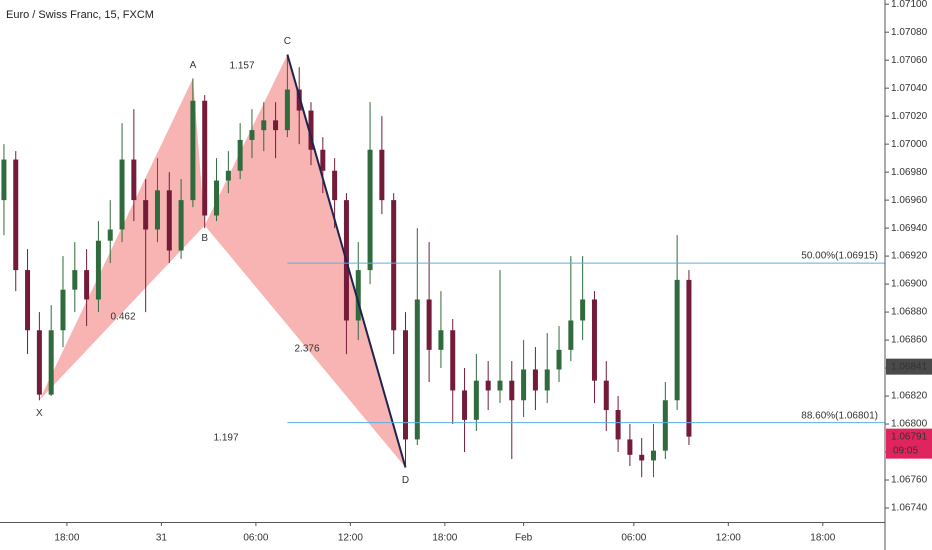  What do you see at coordinates (909, 396) in the screenshot?
I see `y-tick-label: 1.06820` at bounding box center [909, 396].